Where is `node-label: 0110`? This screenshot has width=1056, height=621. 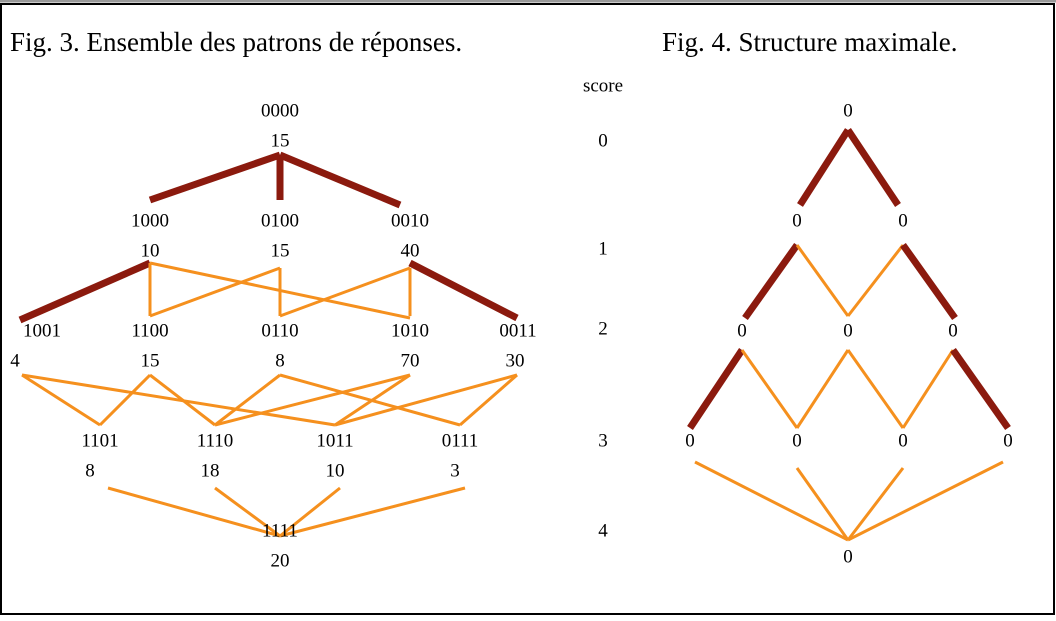 node-label: 0110 is located at coordinates (279, 330).